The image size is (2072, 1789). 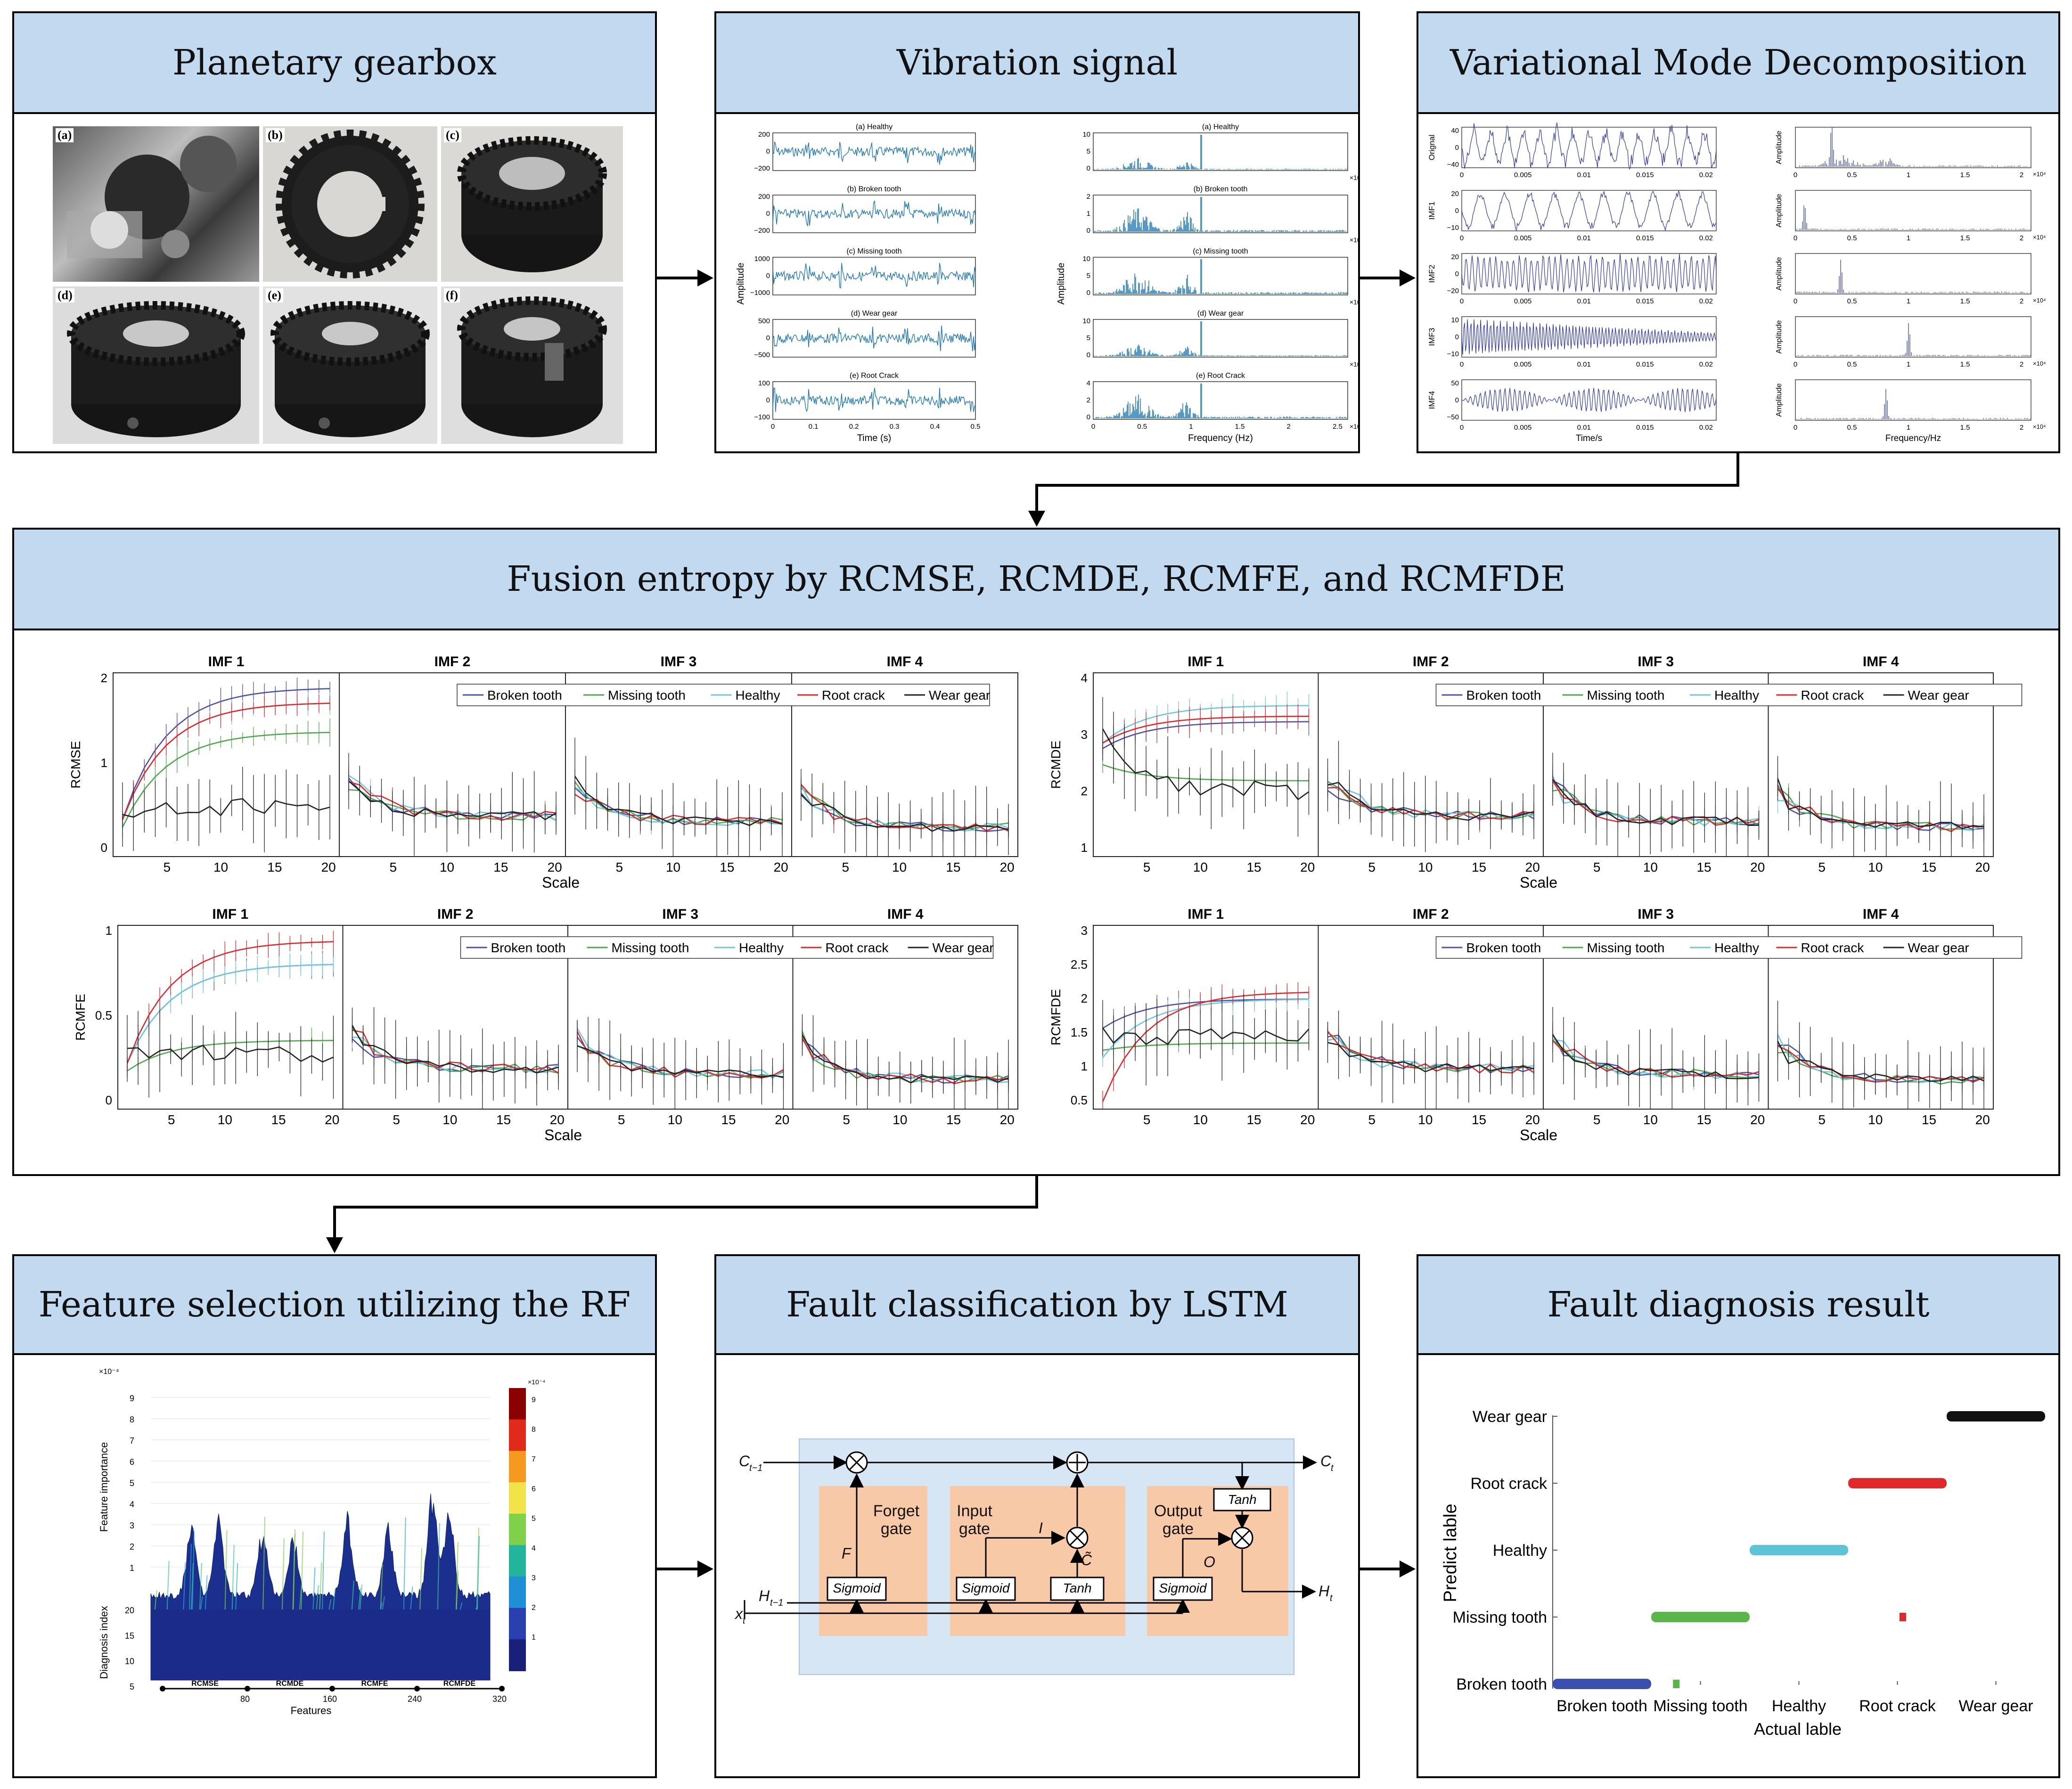 I want to click on x-tick-label: 15, so click(x=953, y=867).